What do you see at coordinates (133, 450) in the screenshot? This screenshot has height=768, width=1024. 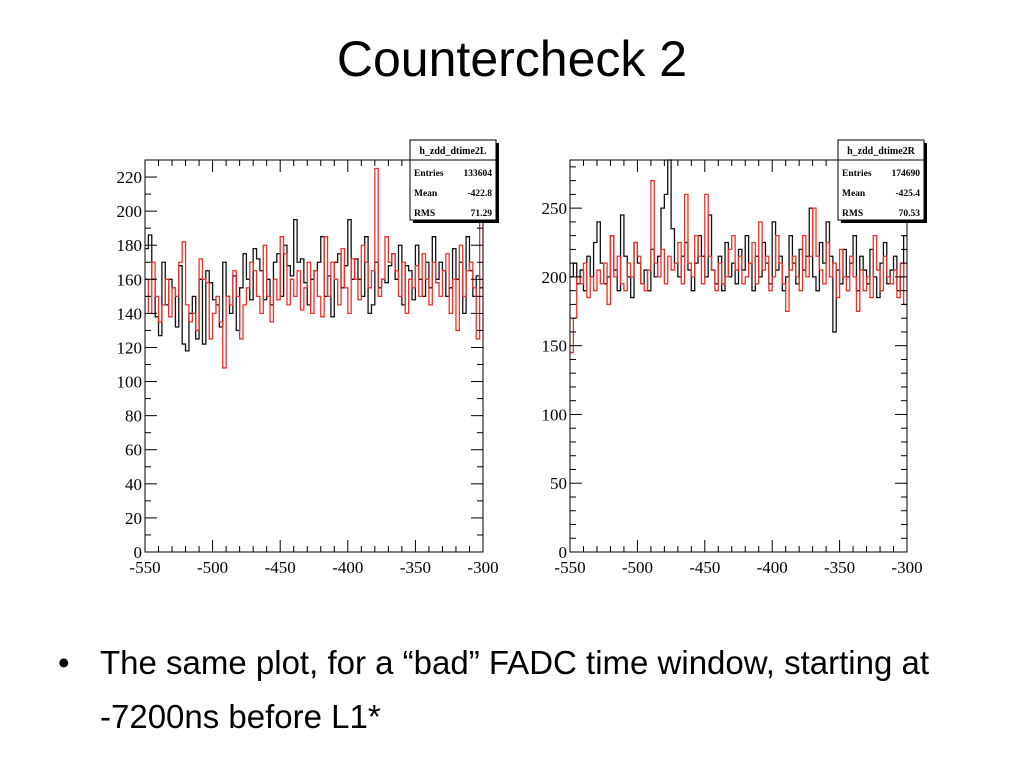 I see `y-tick-label: 60` at bounding box center [133, 450].